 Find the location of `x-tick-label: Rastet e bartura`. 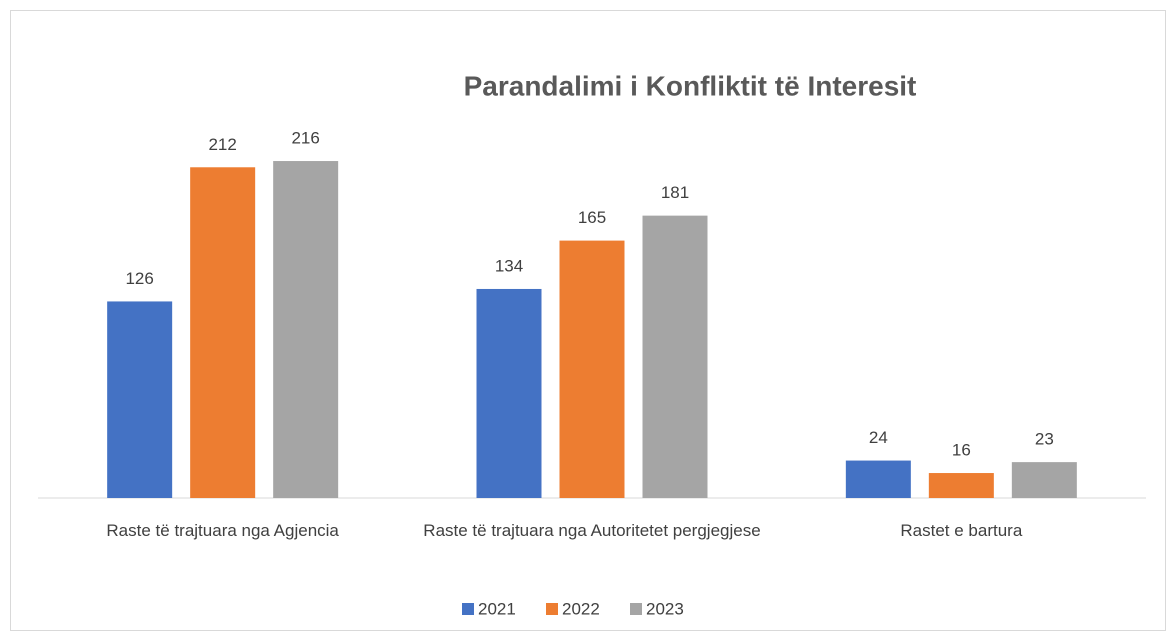

x-tick-label: Rastet e bartura is located at coordinates (961, 530).